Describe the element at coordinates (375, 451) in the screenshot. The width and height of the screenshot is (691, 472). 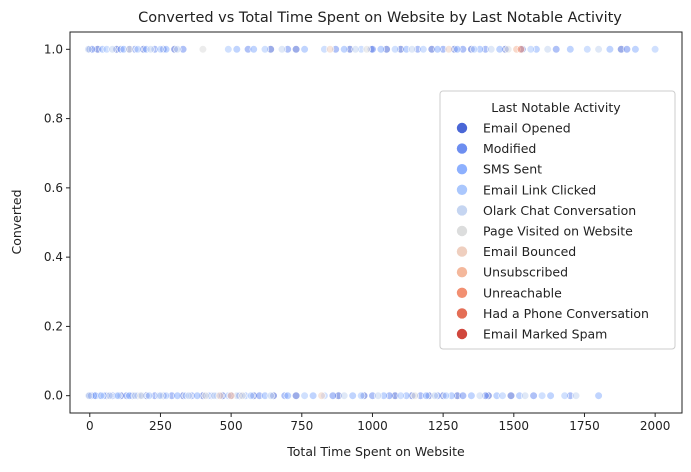
I see `x-axis-label: Total Time Spent on Website` at that location.